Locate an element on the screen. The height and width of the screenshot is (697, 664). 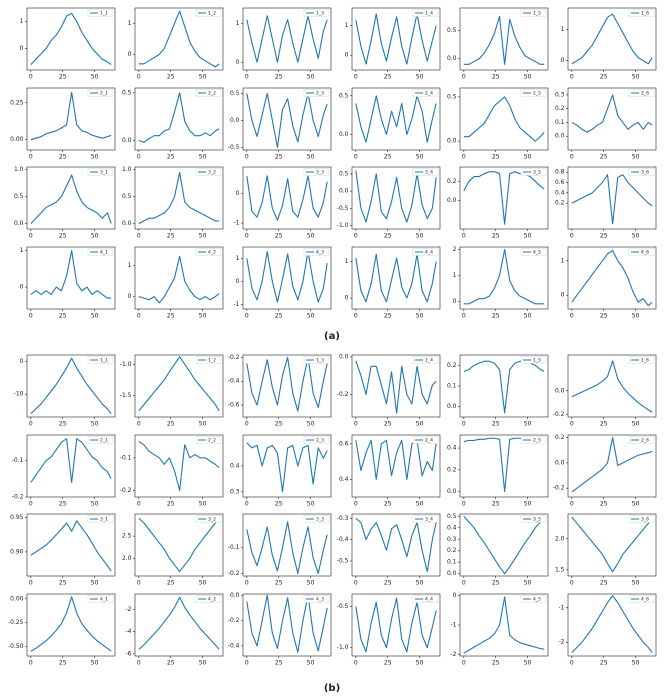
y-tick-label: -0.5 is located at coordinates (343, 208).